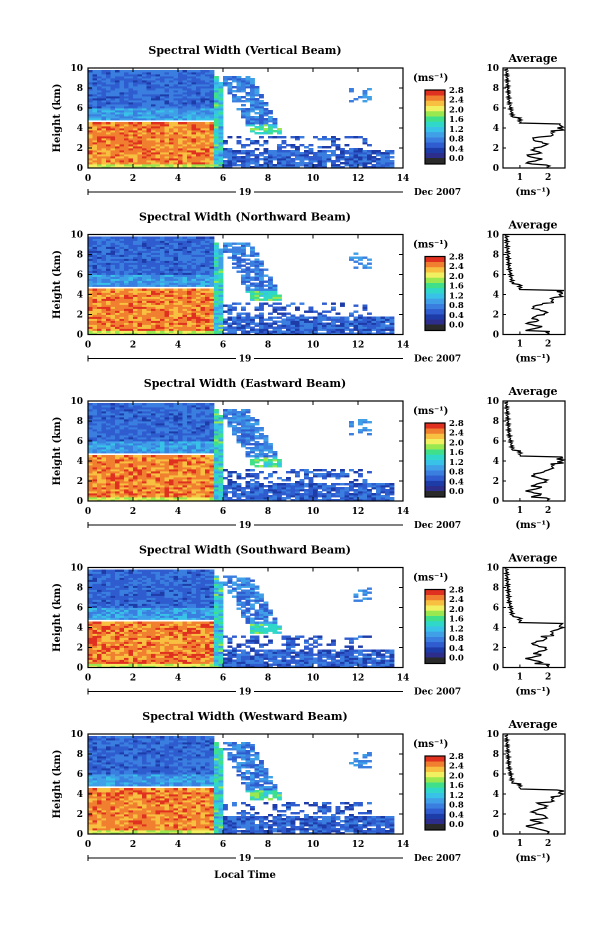 This screenshot has width=616, height=929. Describe the element at coordinates (548, 345) in the screenshot. I see `profile-x-tick-label: 2` at that location.